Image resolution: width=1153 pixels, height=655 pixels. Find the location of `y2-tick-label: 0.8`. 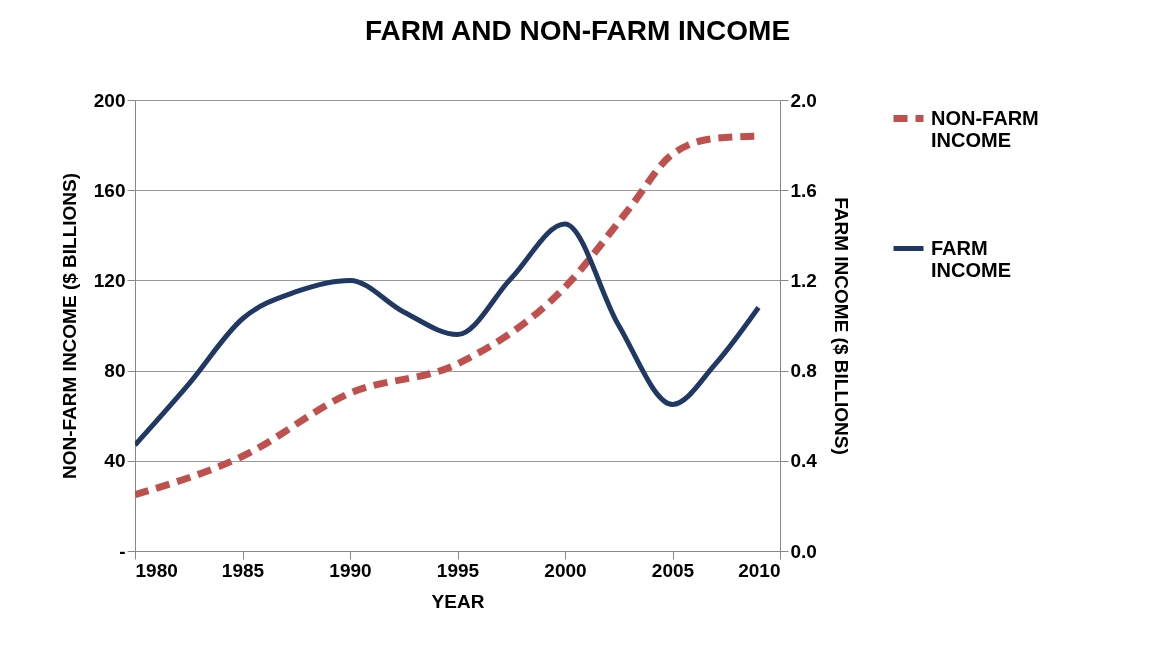

y2-tick-label: 0.8 is located at coordinates (803, 371).